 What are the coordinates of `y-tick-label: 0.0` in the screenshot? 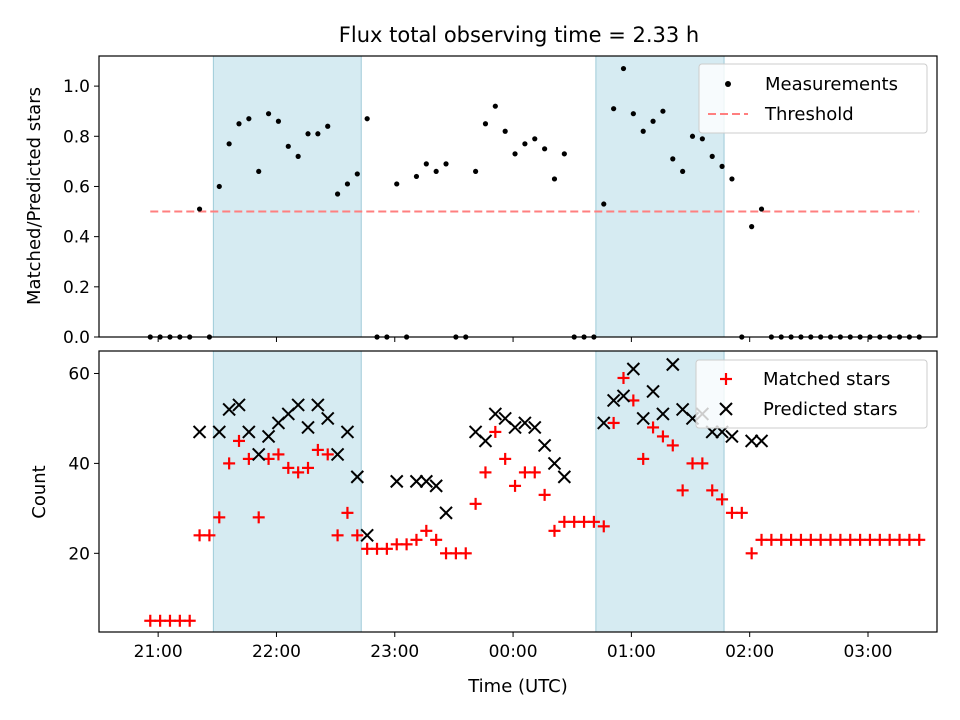 It's located at (76, 338).